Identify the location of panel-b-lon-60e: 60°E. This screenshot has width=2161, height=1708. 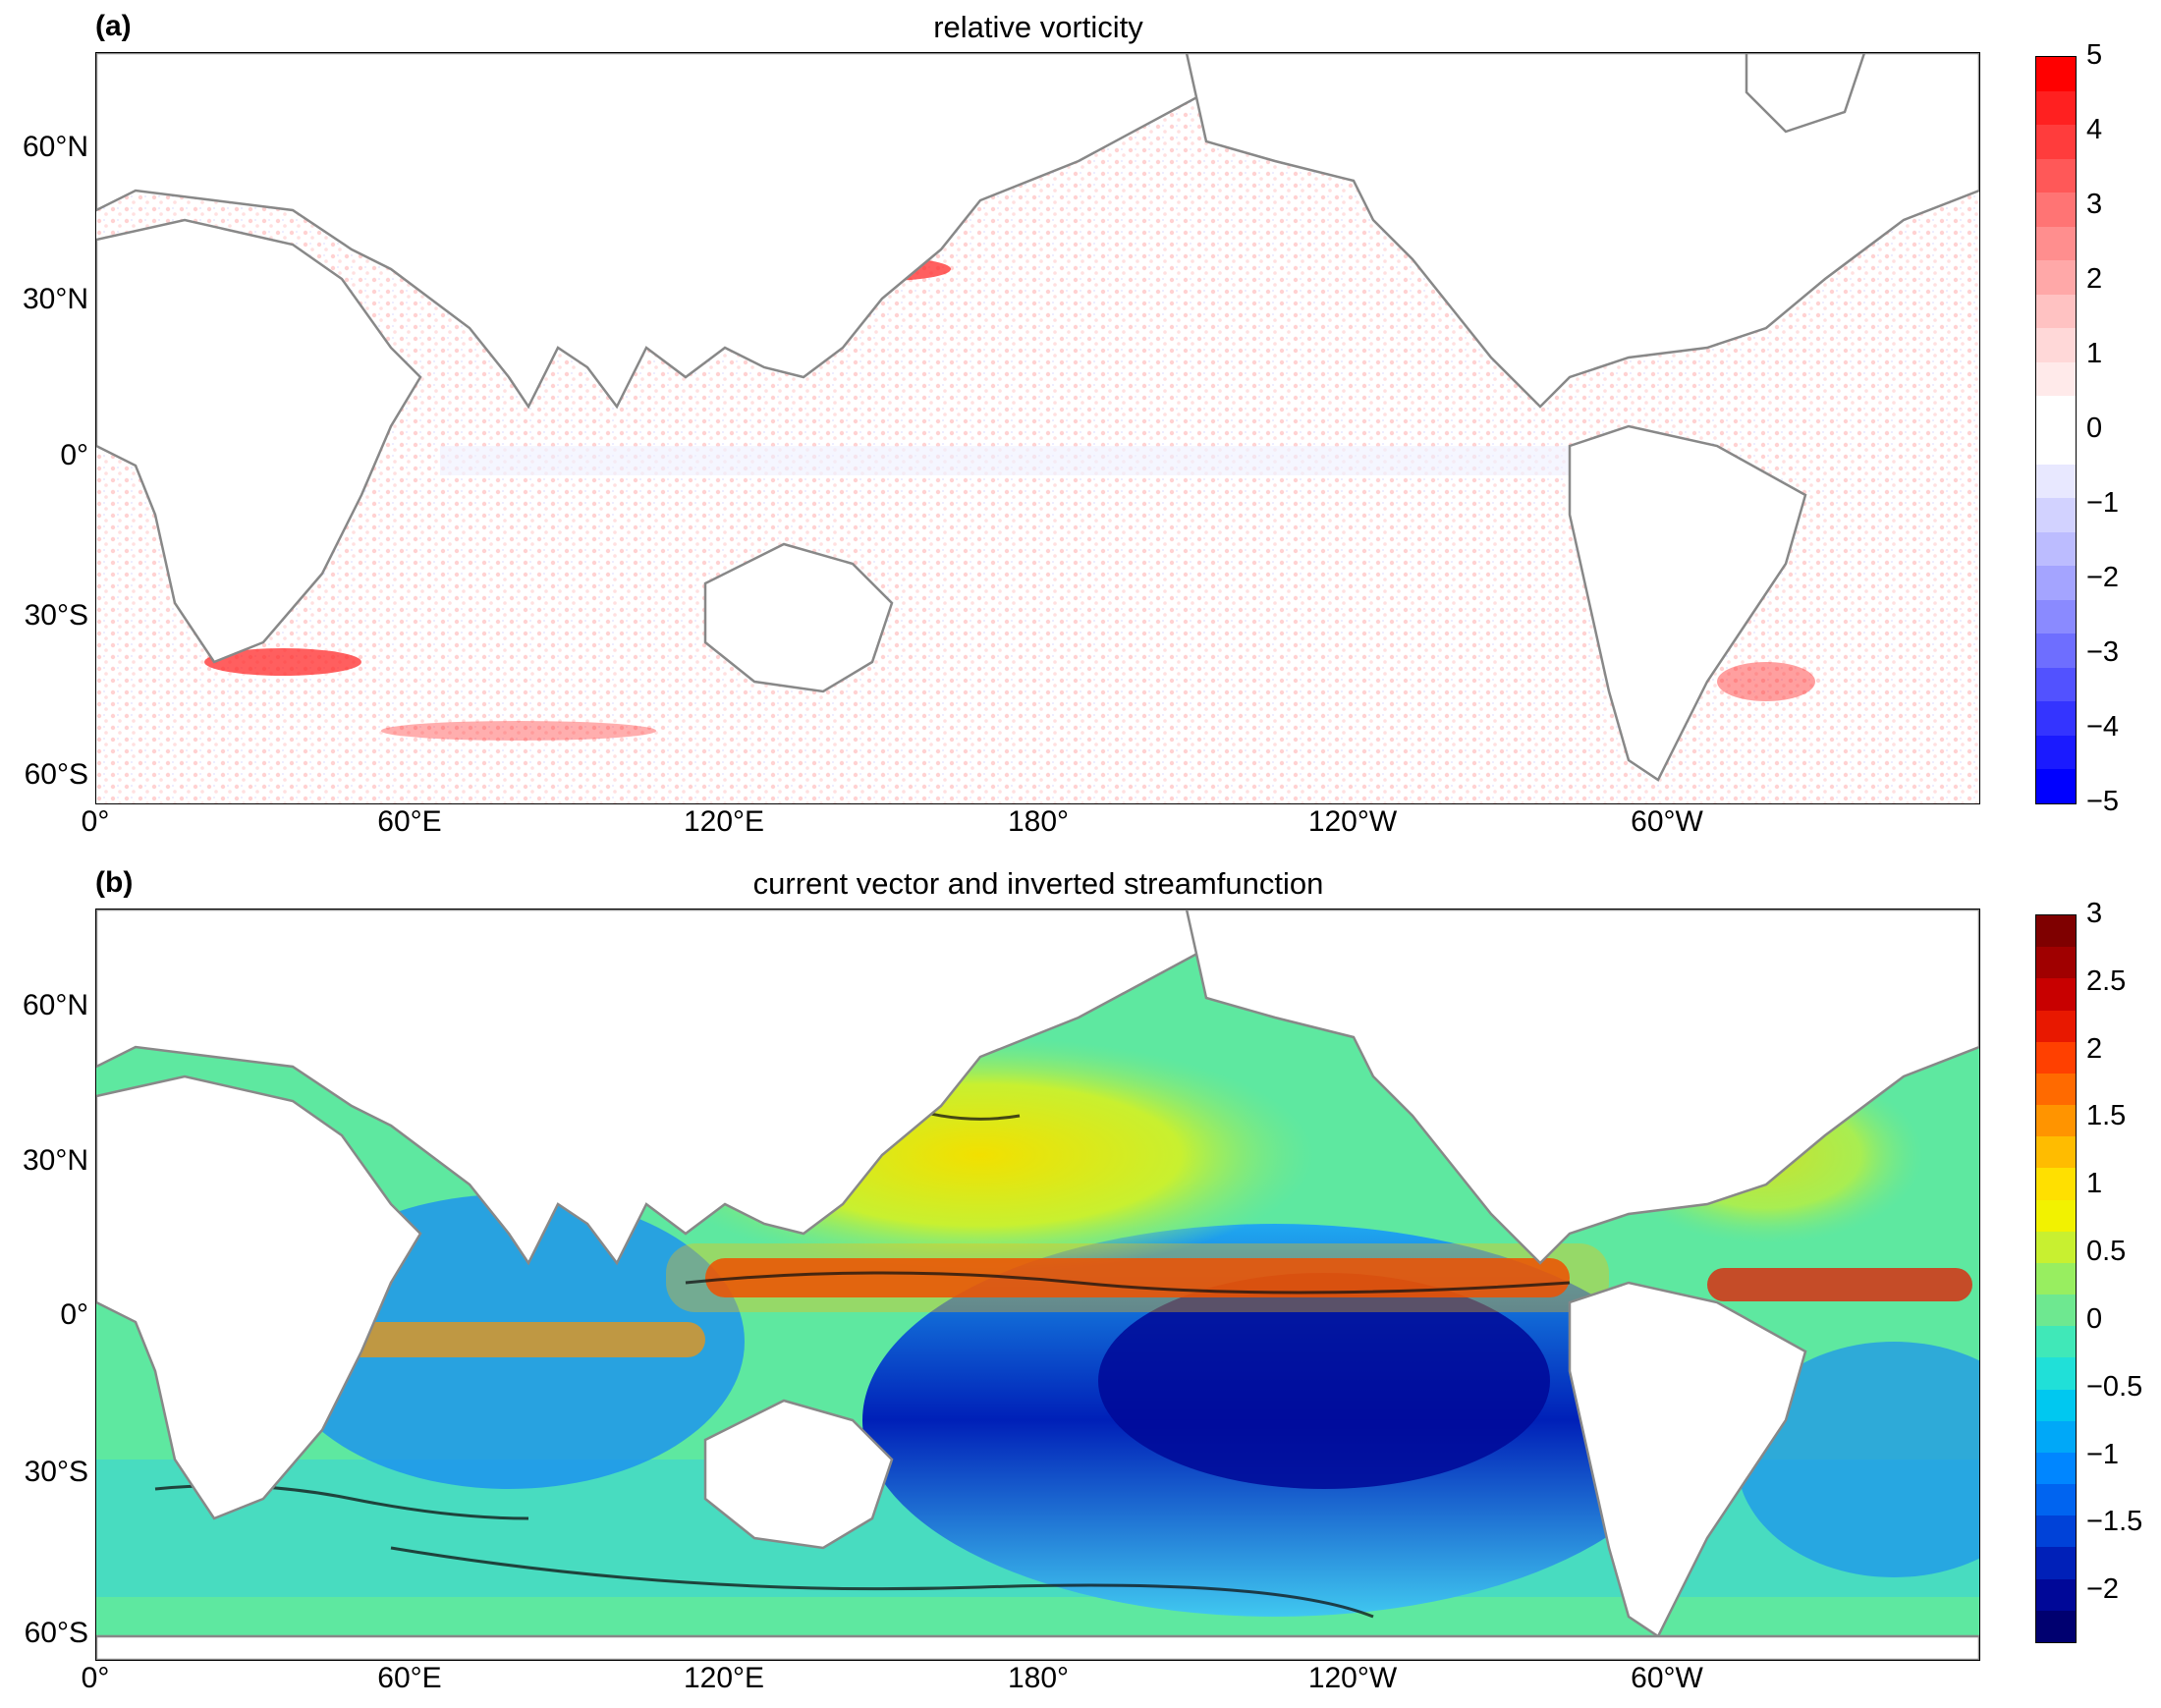
(409, 1678).